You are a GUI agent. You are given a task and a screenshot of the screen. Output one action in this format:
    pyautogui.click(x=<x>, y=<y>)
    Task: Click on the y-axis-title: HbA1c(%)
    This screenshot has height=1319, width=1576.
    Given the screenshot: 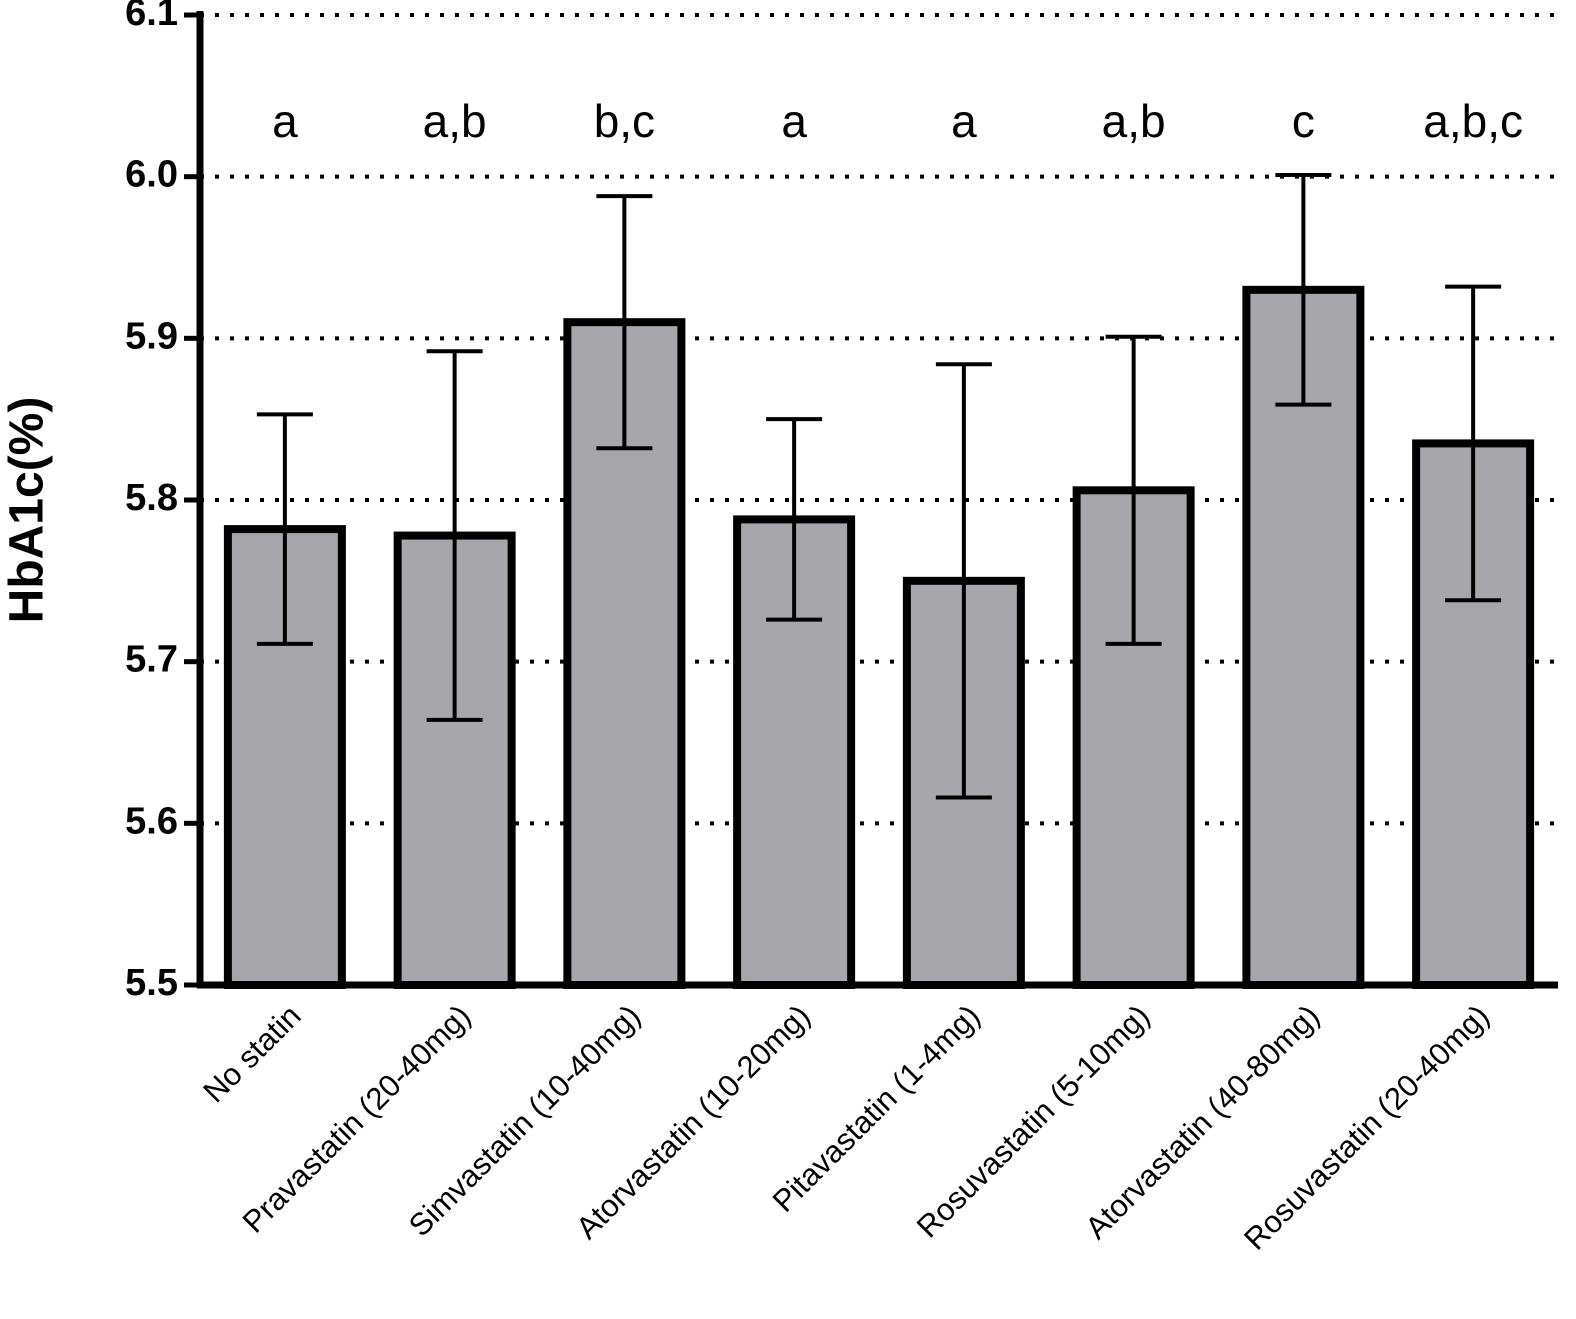 What is the action you would take?
    pyautogui.click(x=27, y=510)
    